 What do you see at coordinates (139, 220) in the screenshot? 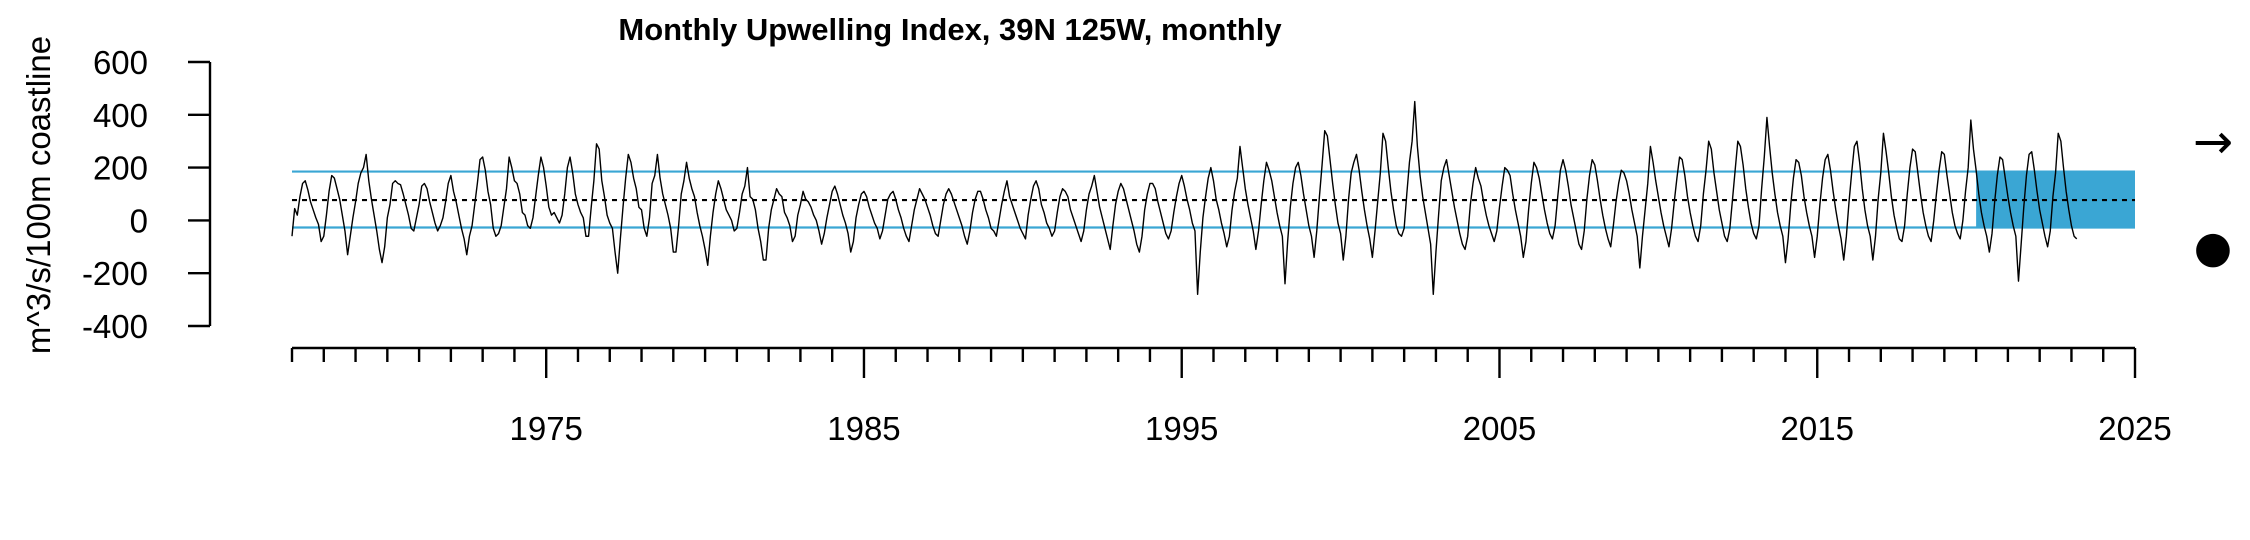
I see `y-tick-label: 0` at bounding box center [139, 220].